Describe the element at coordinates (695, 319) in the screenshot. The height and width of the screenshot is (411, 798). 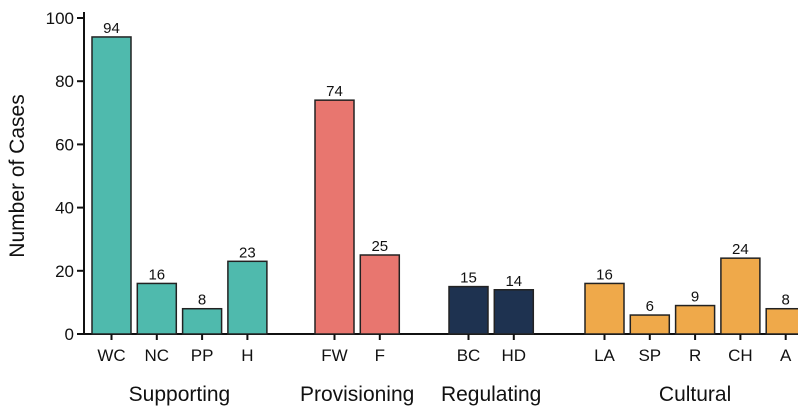
I see `bar-r` at that location.